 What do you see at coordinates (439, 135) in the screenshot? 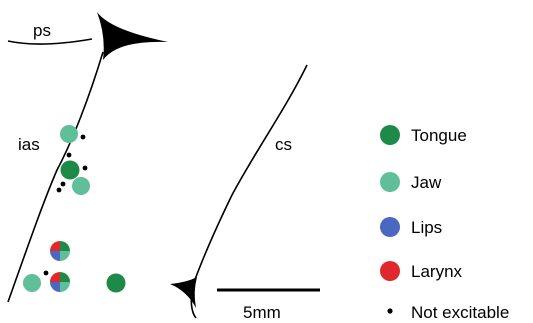
I see `legend-label-tongue: Tongue` at bounding box center [439, 135].